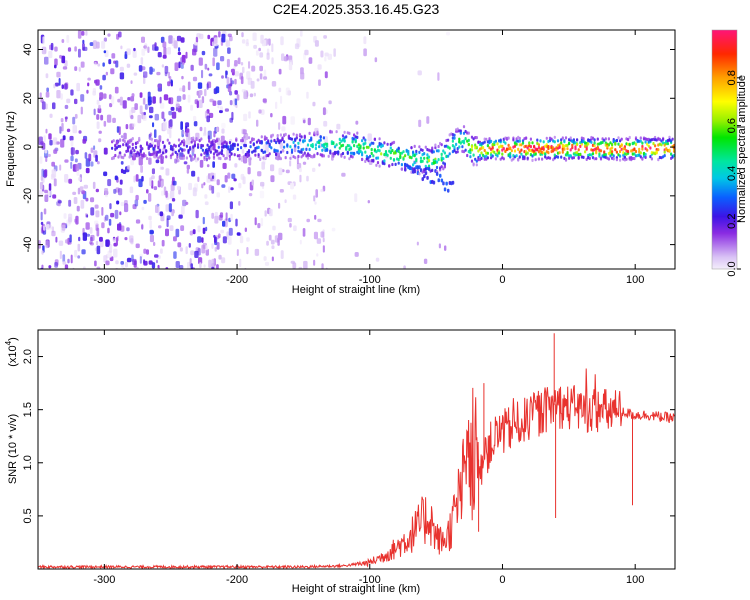 The height and width of the screenshot is (600, 750). Describe the element at coordinates (28, 98) in the screenshot. I see `spectrogram-y-tick-label: 20` at that location.